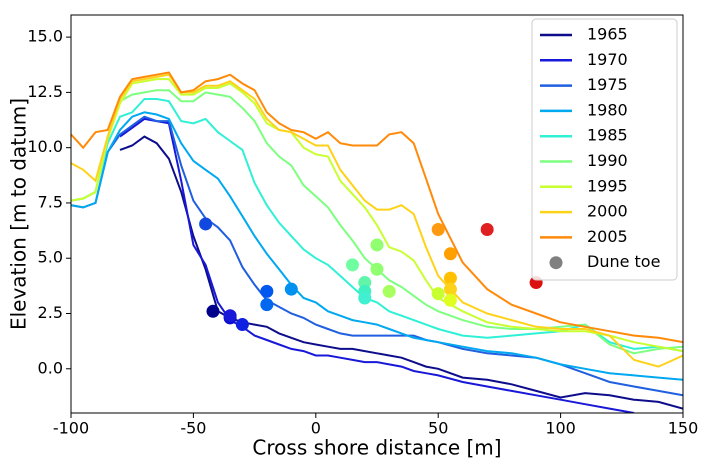  What do you see at coordinates (607, 59) in the screenshot?
I see `legend-label: 1970` at bounding box center [607, 59].